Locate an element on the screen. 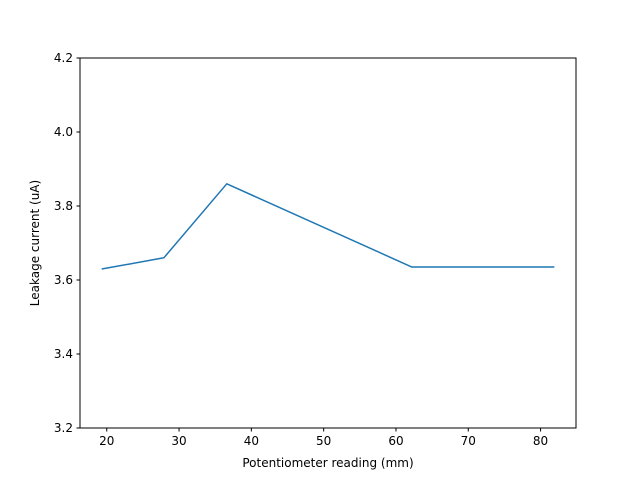 This screenshot has width=640, height=480. series-layer is located at coordinates (328, 226).